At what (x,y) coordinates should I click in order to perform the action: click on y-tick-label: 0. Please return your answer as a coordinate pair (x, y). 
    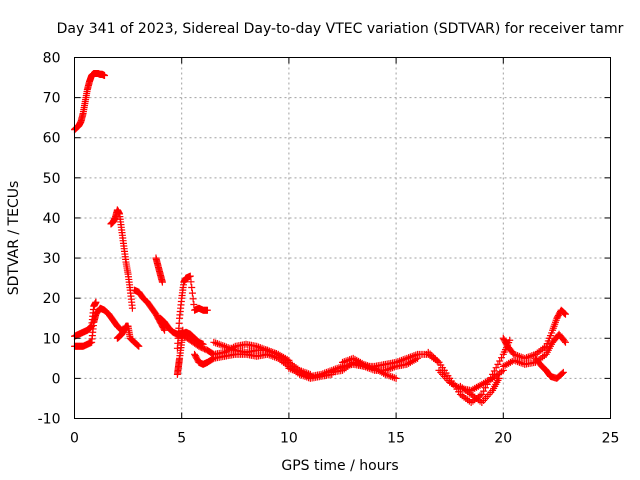
    Looking at the image, I should click on (56, 379).